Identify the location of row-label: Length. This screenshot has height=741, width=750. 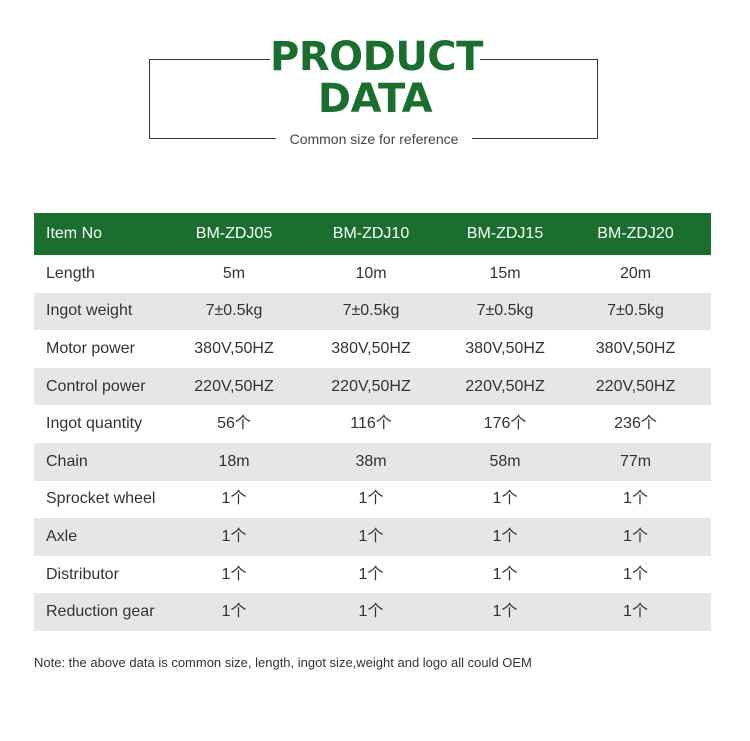
(70, 273).